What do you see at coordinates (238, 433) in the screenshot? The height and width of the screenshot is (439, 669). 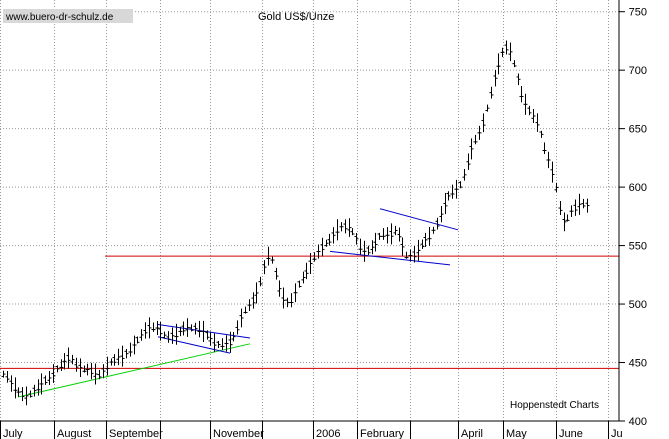 I see `x-tick-label: November` at bounding box center [238, 433].